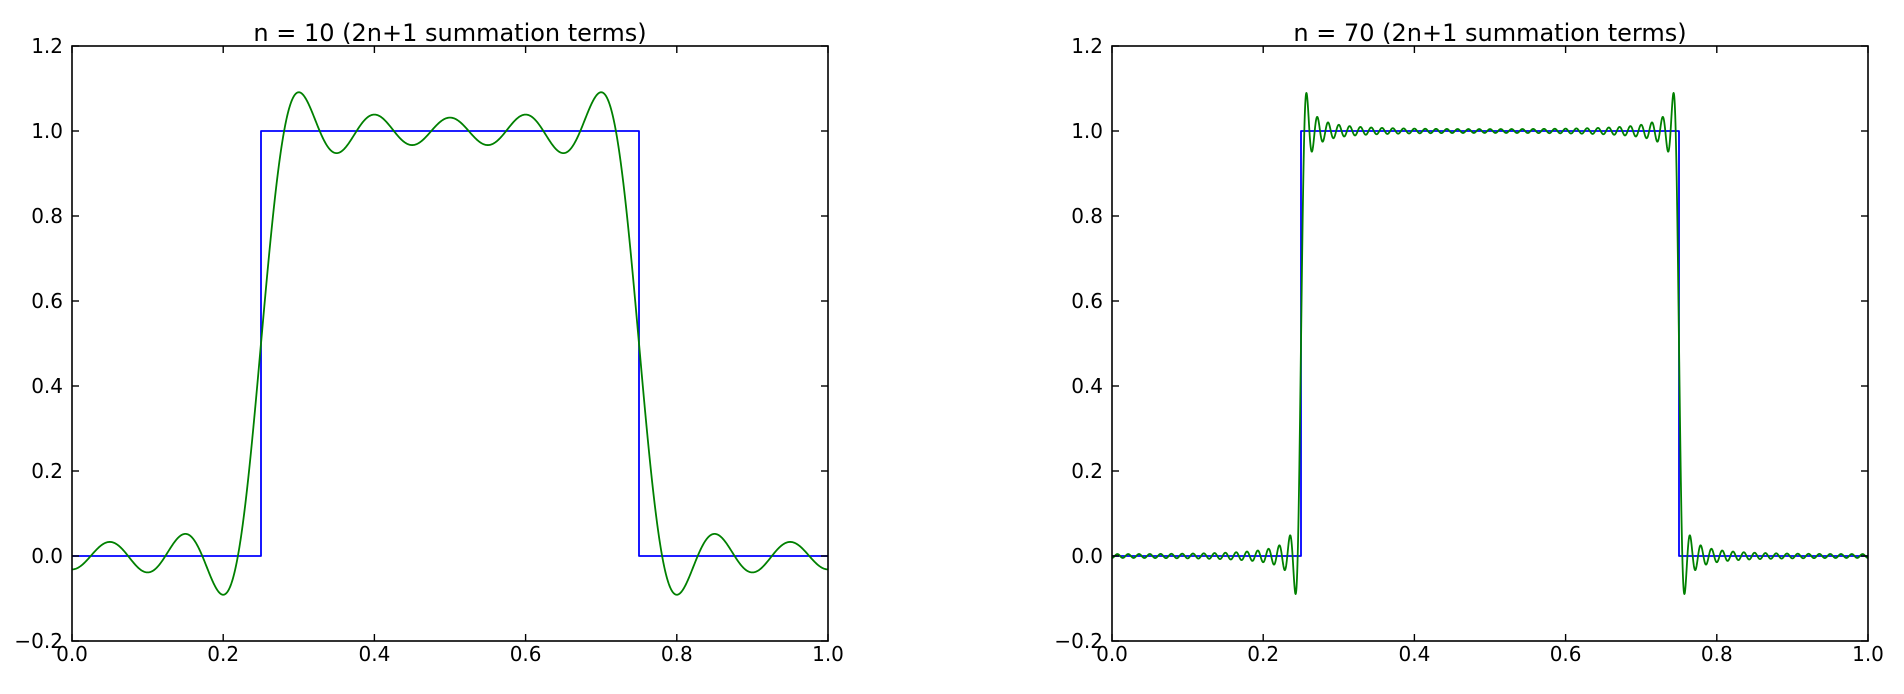  I want to click on plot-title: n = 70 (2n+1 summation terms), so click(1489, 33).